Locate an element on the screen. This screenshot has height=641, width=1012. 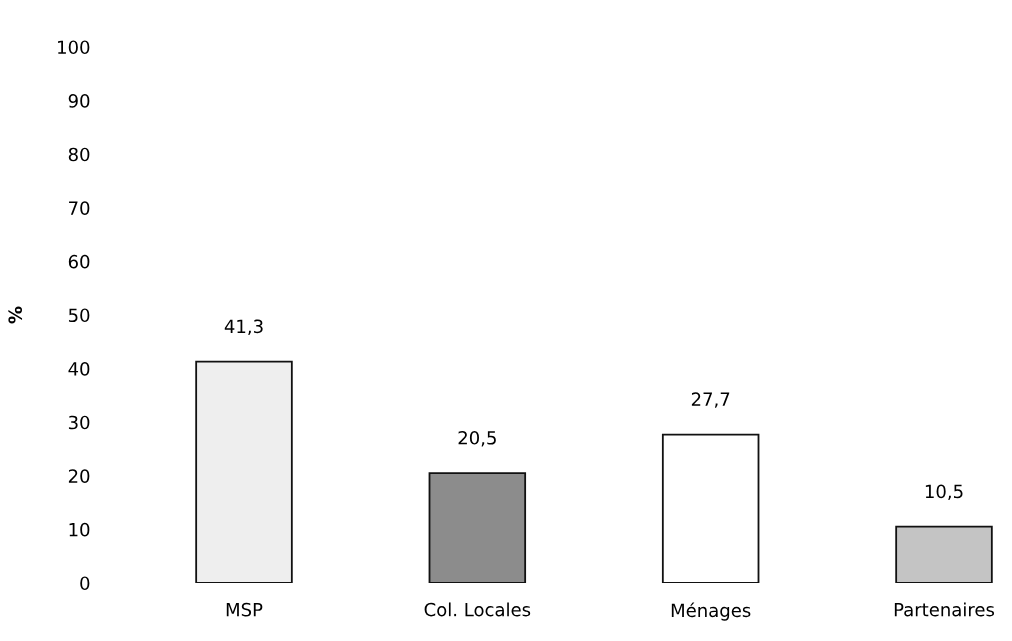
data-label: 10,5 is located at coordinates (944, 492).